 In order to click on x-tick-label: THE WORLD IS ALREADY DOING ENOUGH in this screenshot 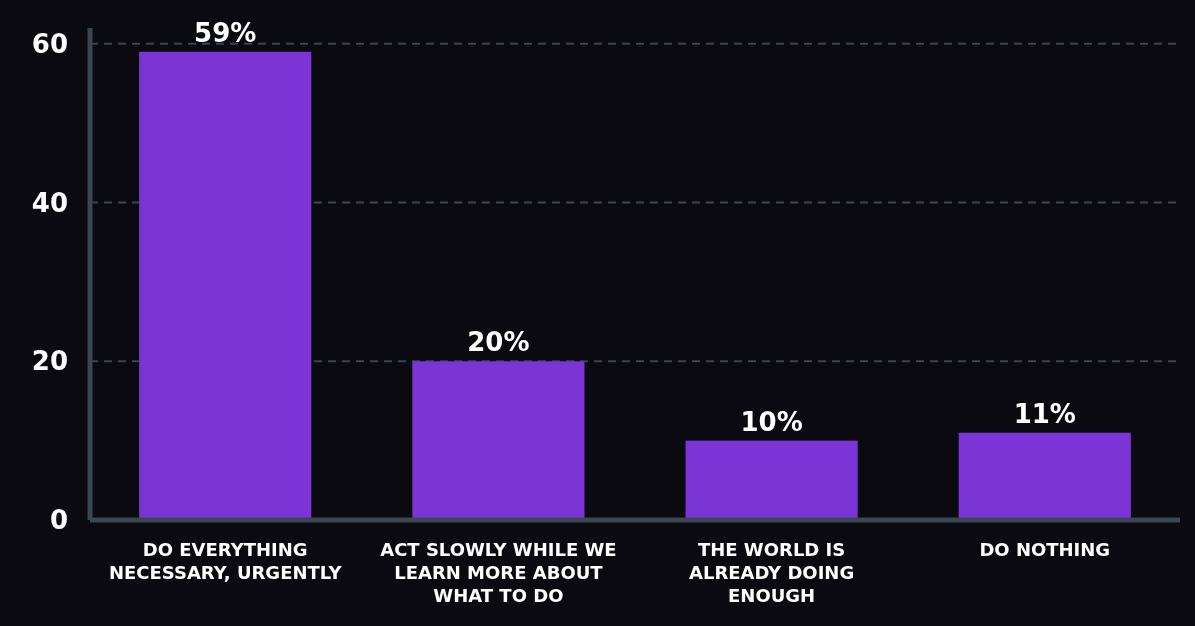, I will do `click(771, 572)`.